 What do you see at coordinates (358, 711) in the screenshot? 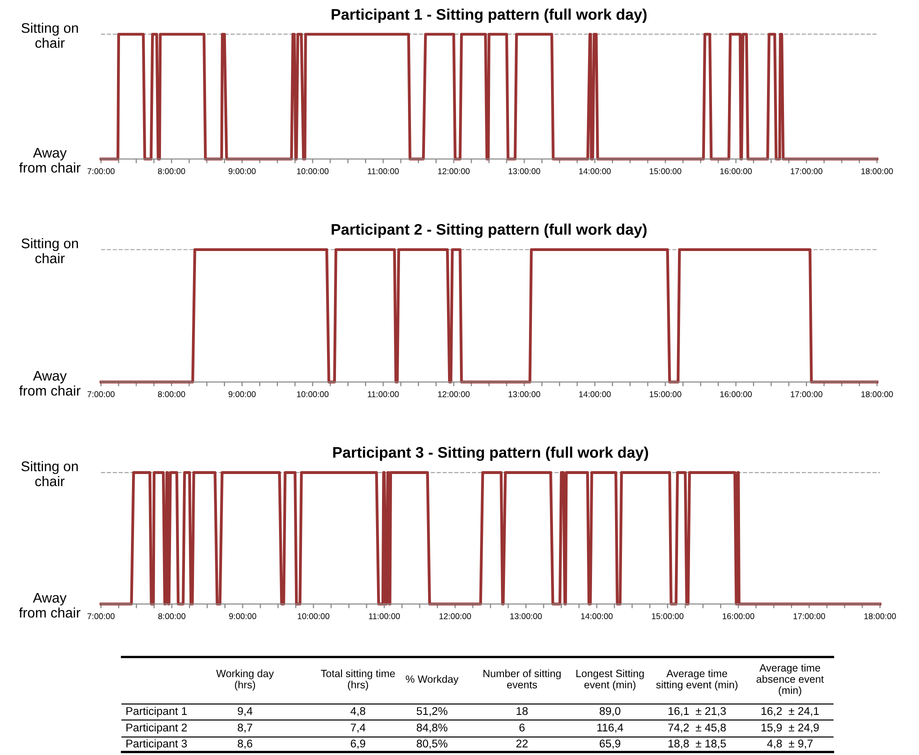
I see `text: 4,8` at bounding box center [358, 711].